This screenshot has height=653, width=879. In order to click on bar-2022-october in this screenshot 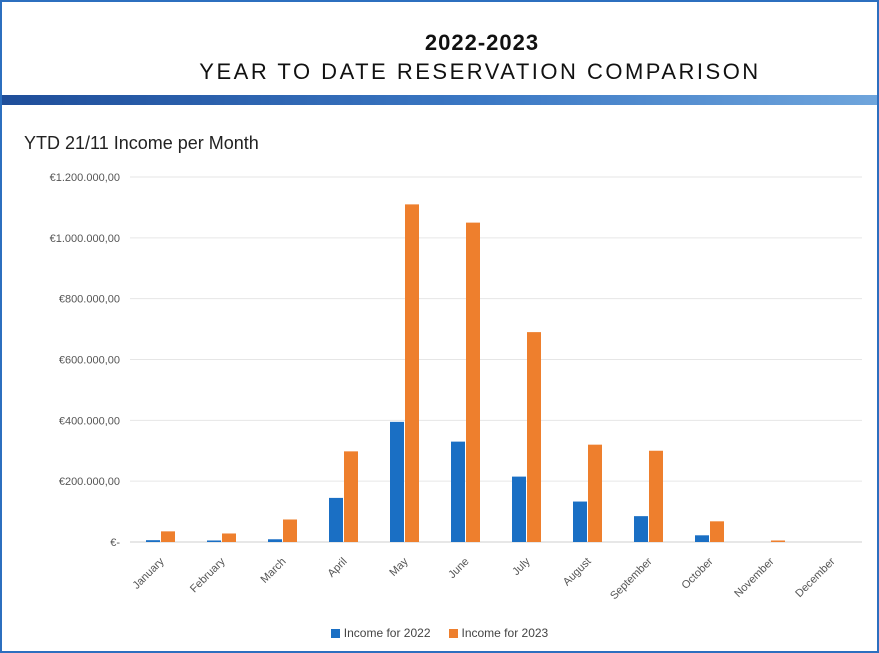, I will do `click(702, 538)`.